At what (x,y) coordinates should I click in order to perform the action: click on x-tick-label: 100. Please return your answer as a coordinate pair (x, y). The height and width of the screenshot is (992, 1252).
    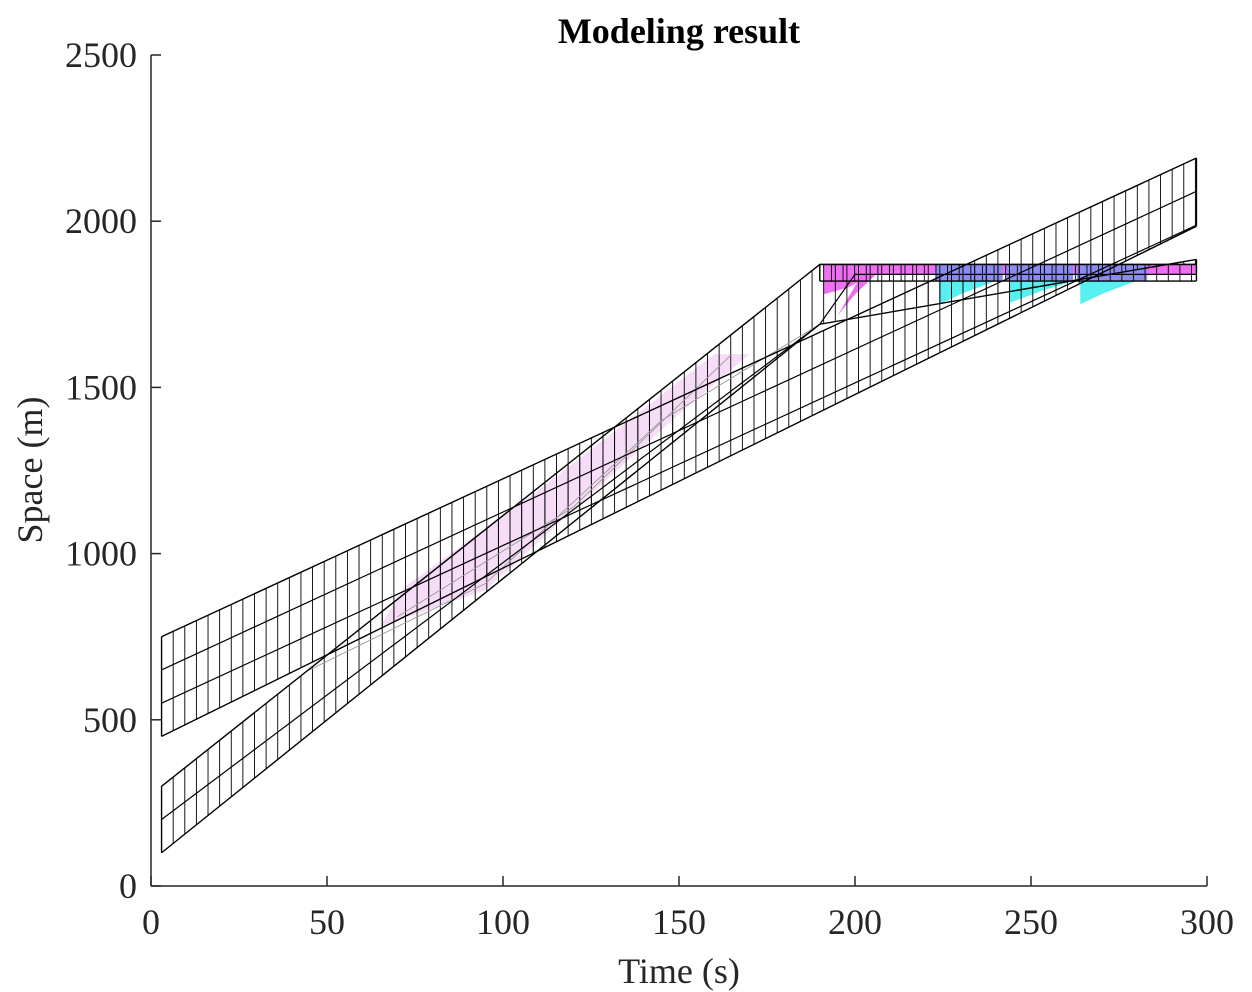
    Looking at the image, I should click on (503, 922).